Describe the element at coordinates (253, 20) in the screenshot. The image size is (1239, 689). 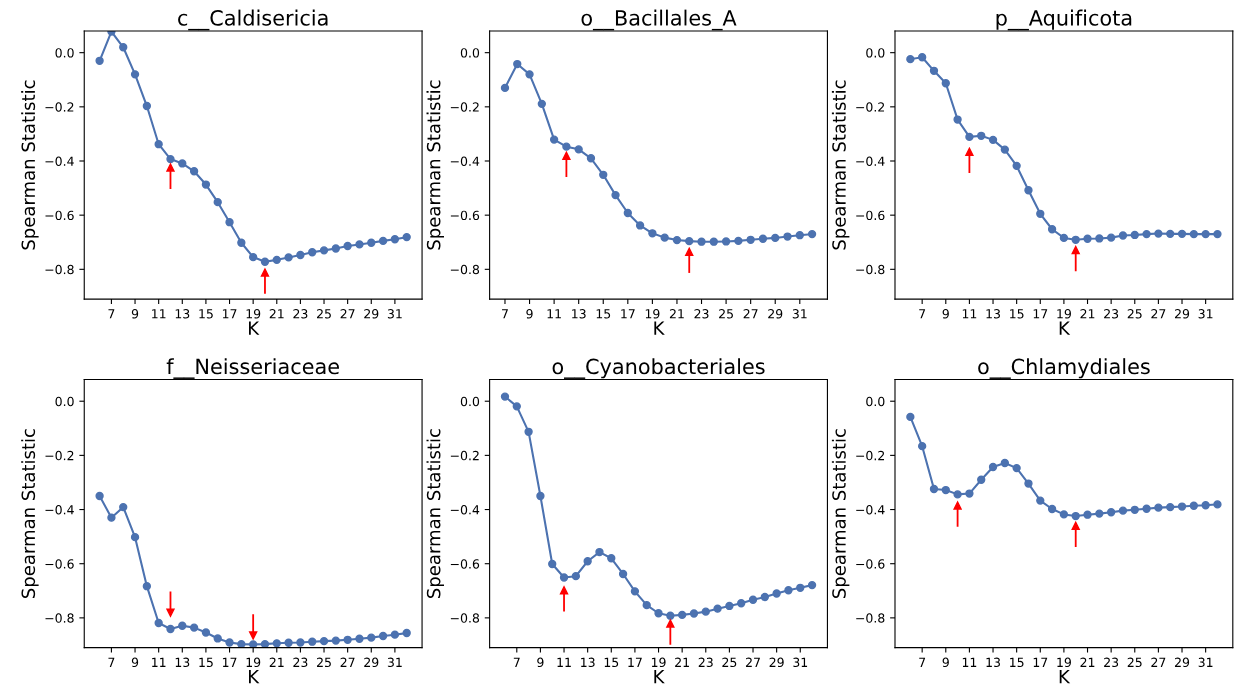
I see `chart-title: c__Caldisericia` at that location.